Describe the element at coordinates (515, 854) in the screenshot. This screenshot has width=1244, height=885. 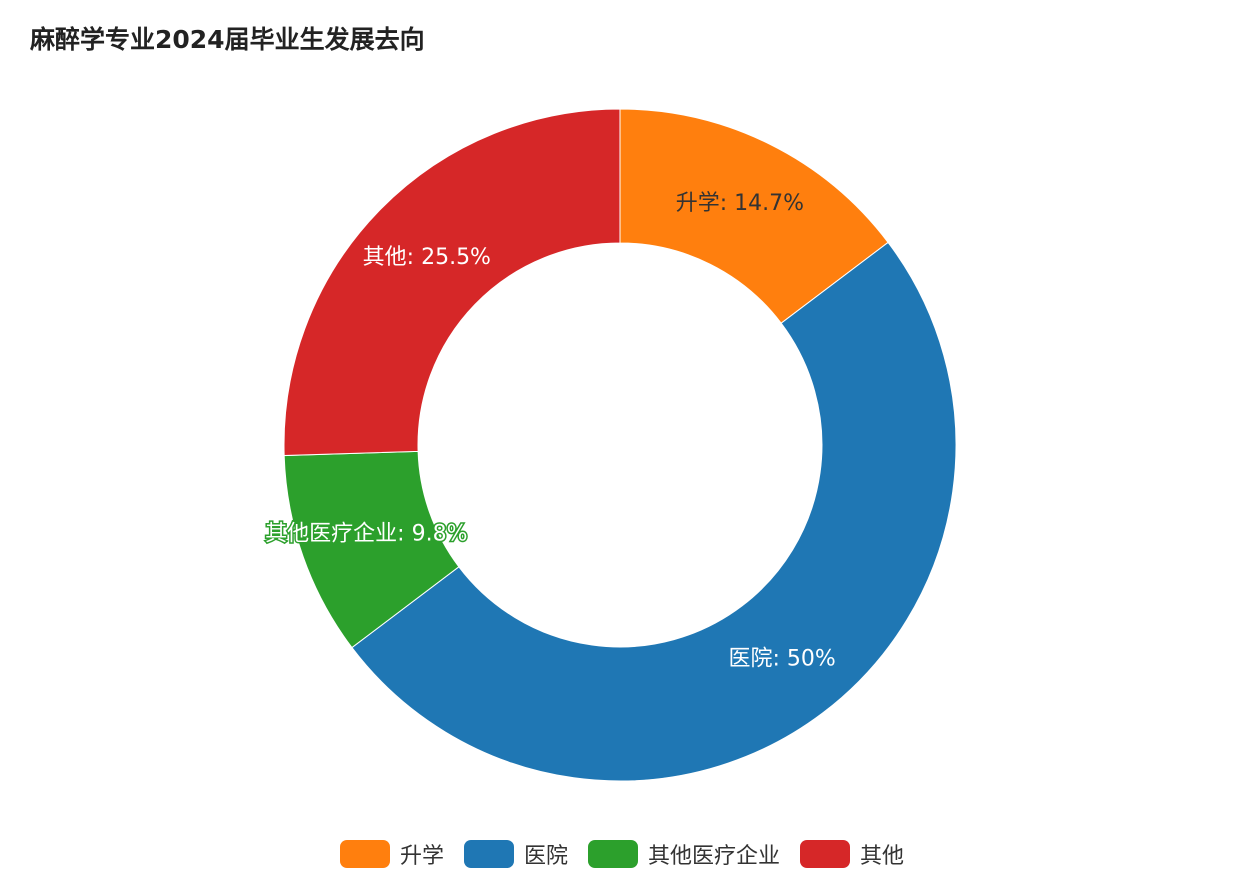
I see `legend-item-1: 医院` at that location.